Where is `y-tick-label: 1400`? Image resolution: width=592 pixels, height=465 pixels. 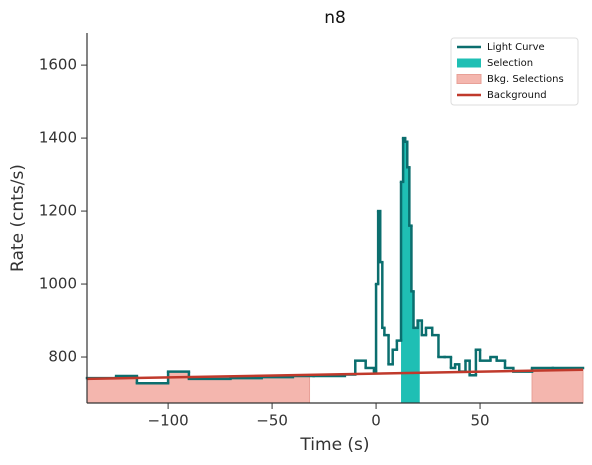
y-tick-label: 1400 is located at coordinates (58, 138).